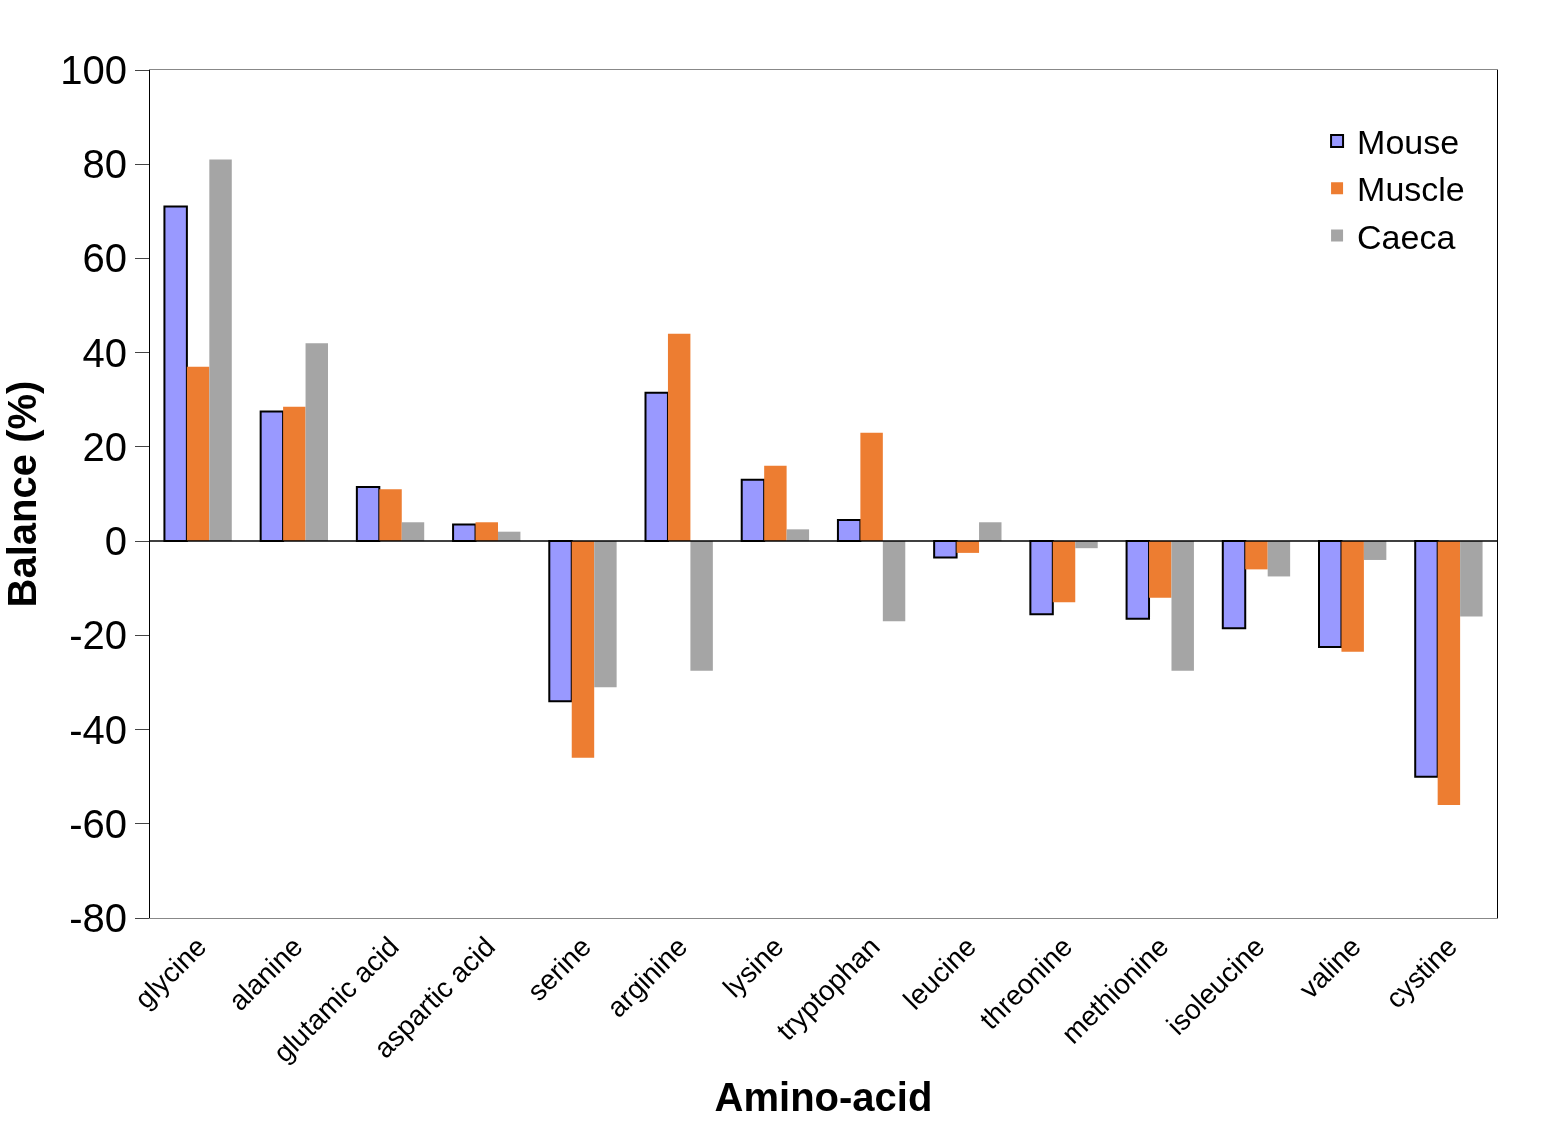 This screenshot has width=1547, height=1123. I want to click on y-tick-label: -20, so click(98, 635).